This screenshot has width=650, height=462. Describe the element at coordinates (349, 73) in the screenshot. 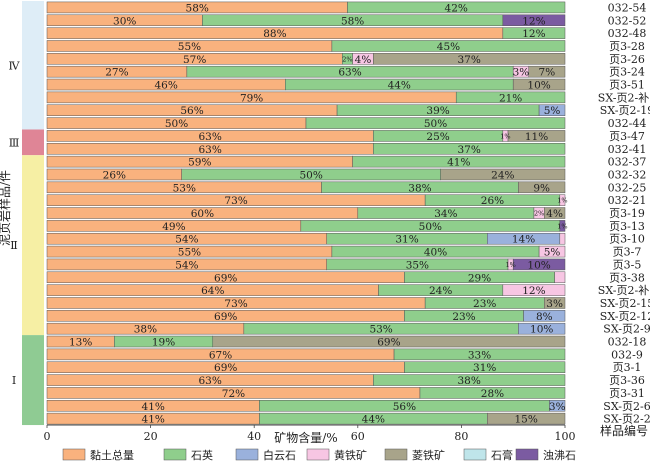

I see `segment-value-label: 63%` at that location.